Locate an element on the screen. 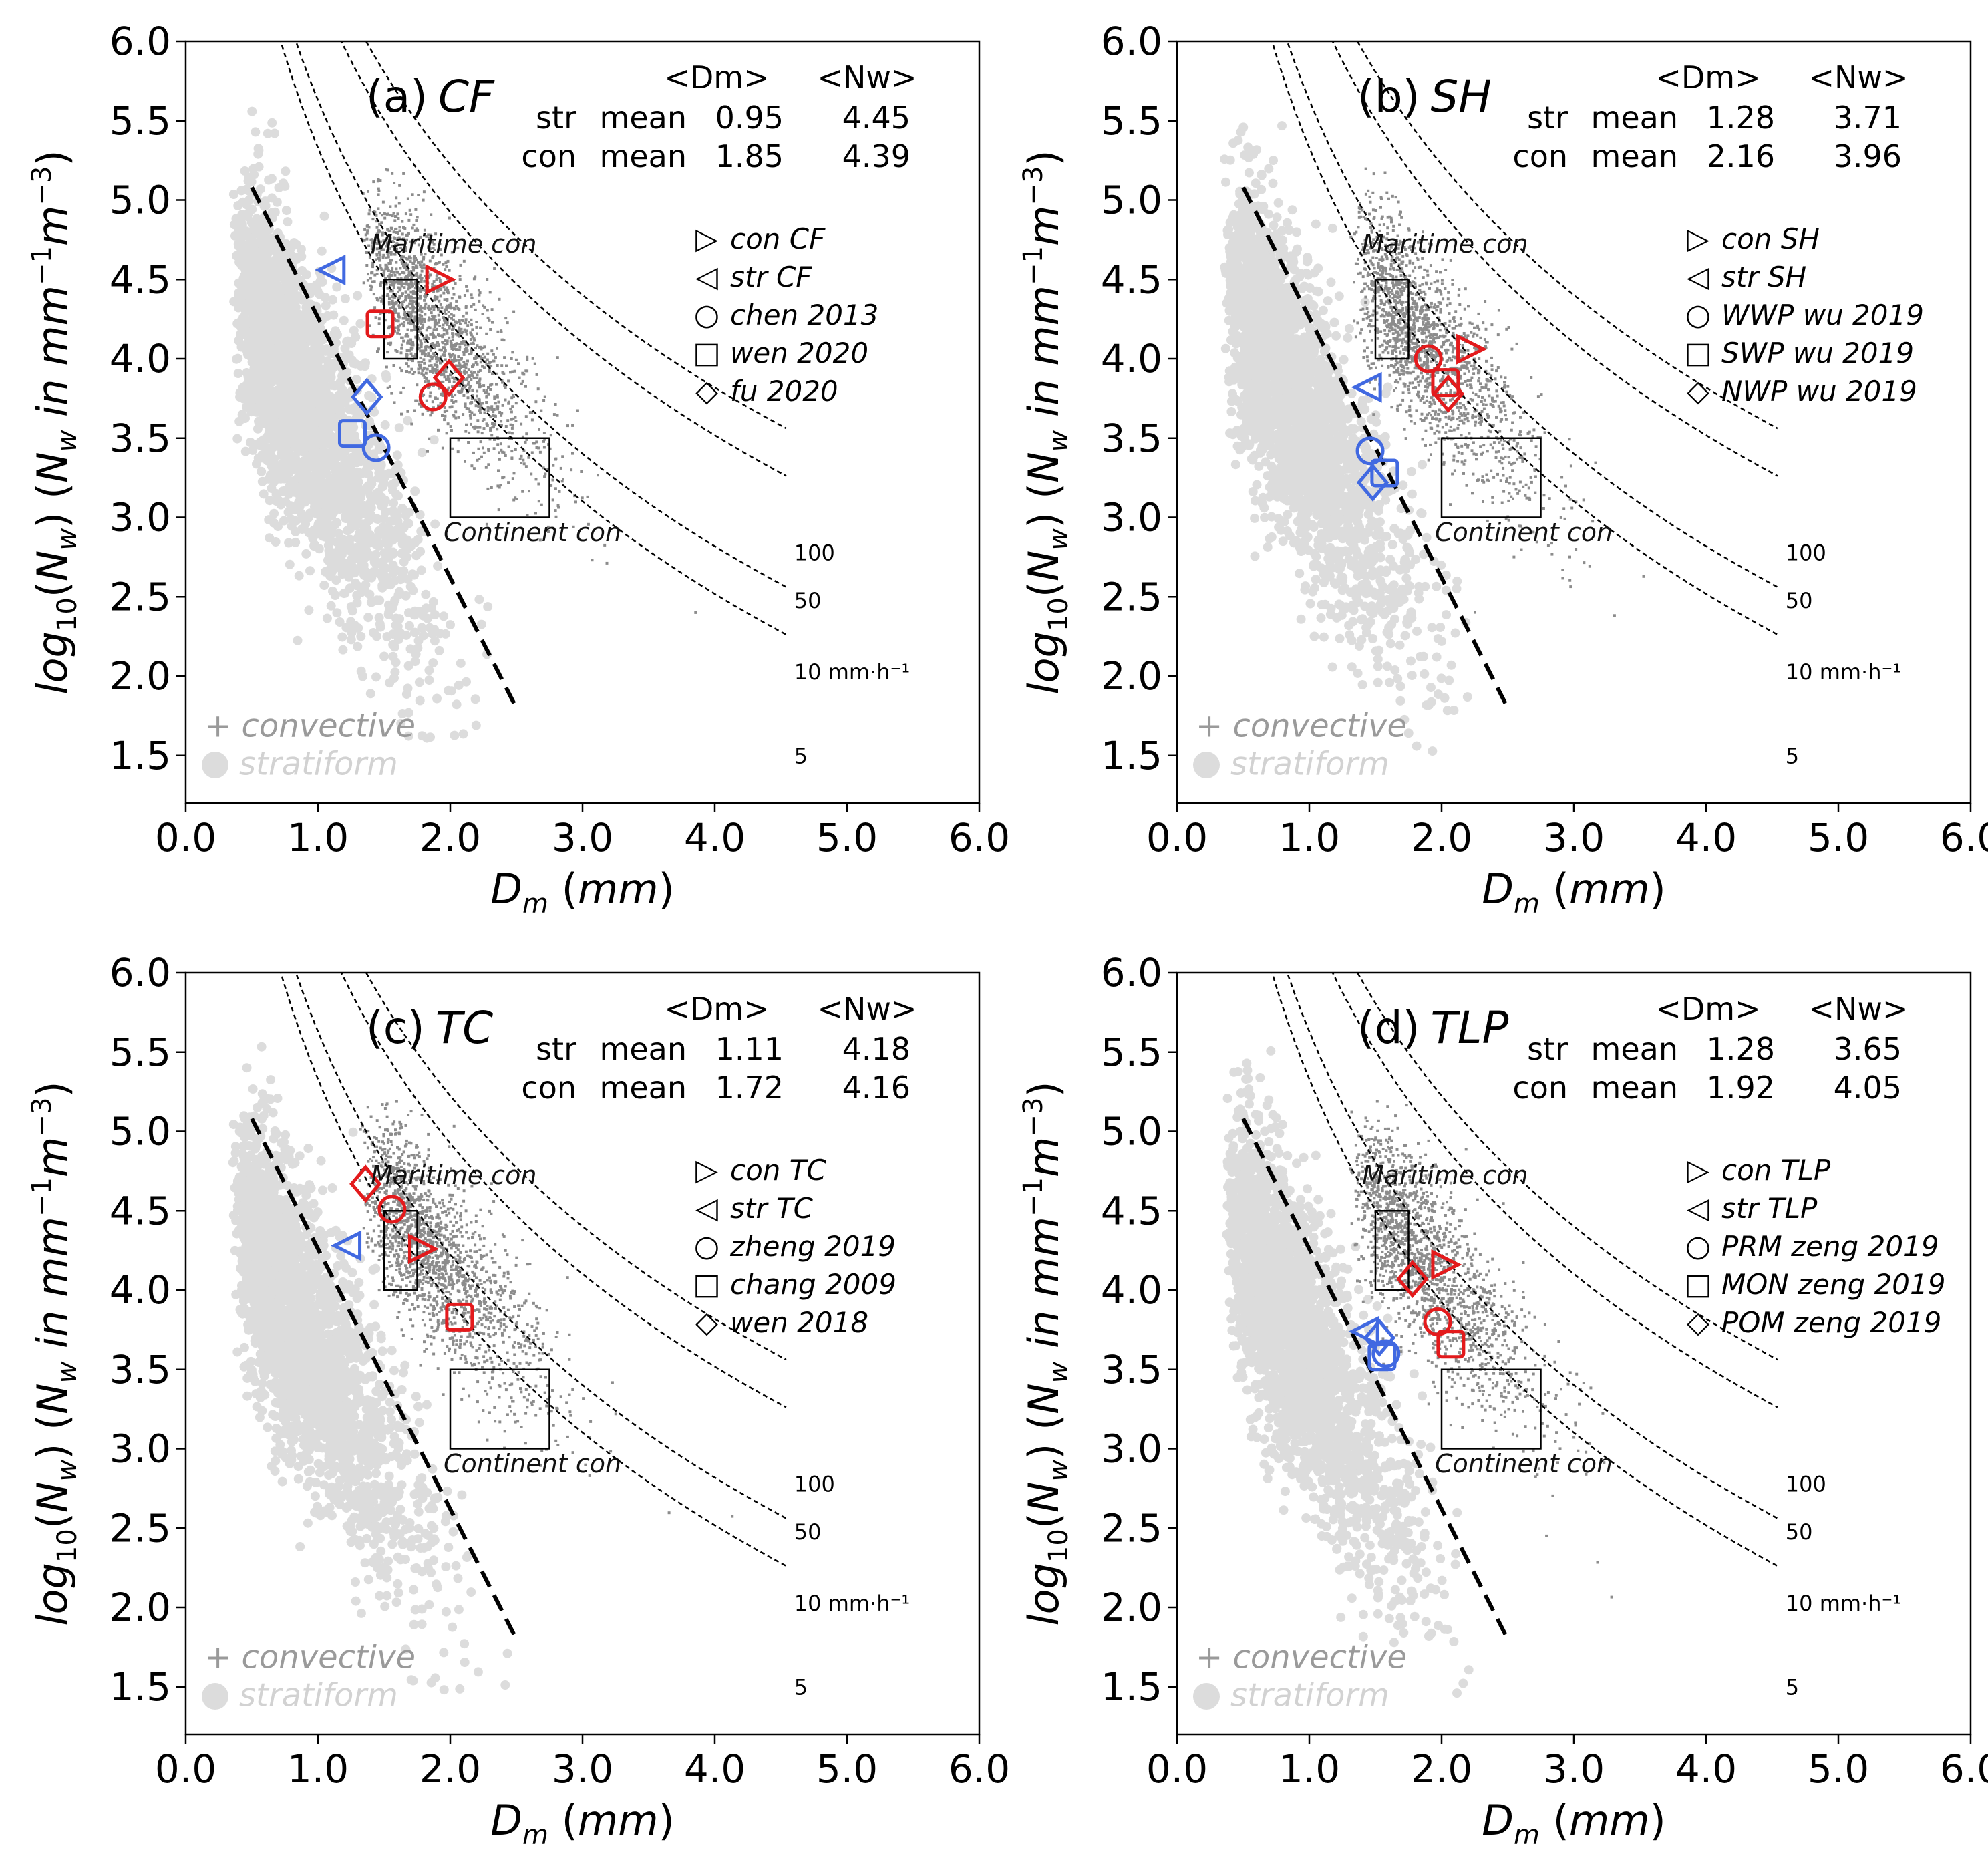 The image size is (1988, 1870). maritime-box is located at coordinates (400, 319).